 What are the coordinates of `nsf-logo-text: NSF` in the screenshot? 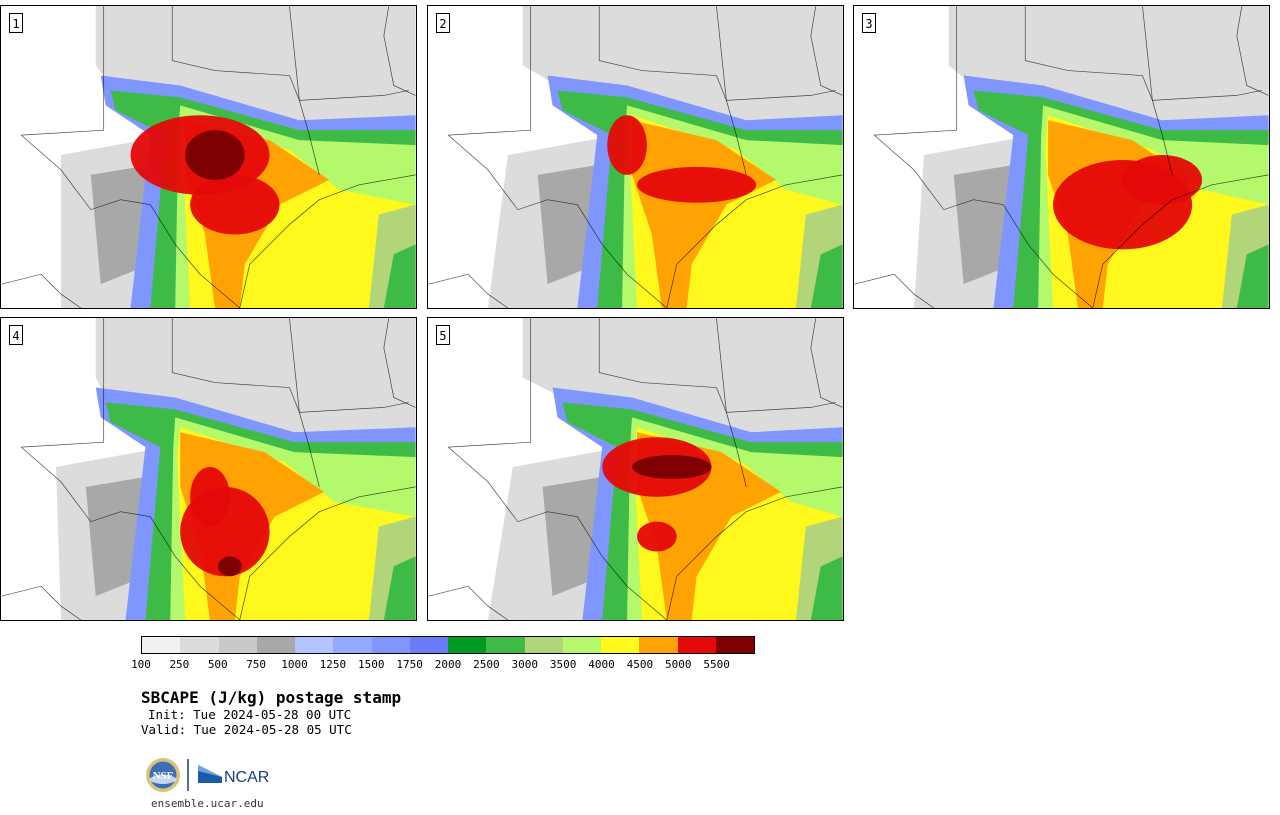 It's located at (163, 776).